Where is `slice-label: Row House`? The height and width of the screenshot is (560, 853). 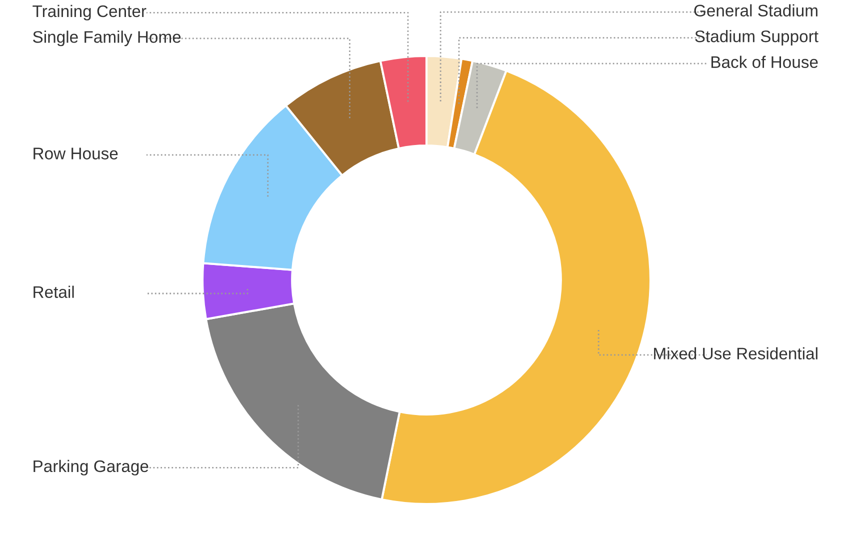
slice-label: Row House is located at coordinates (76, 154).